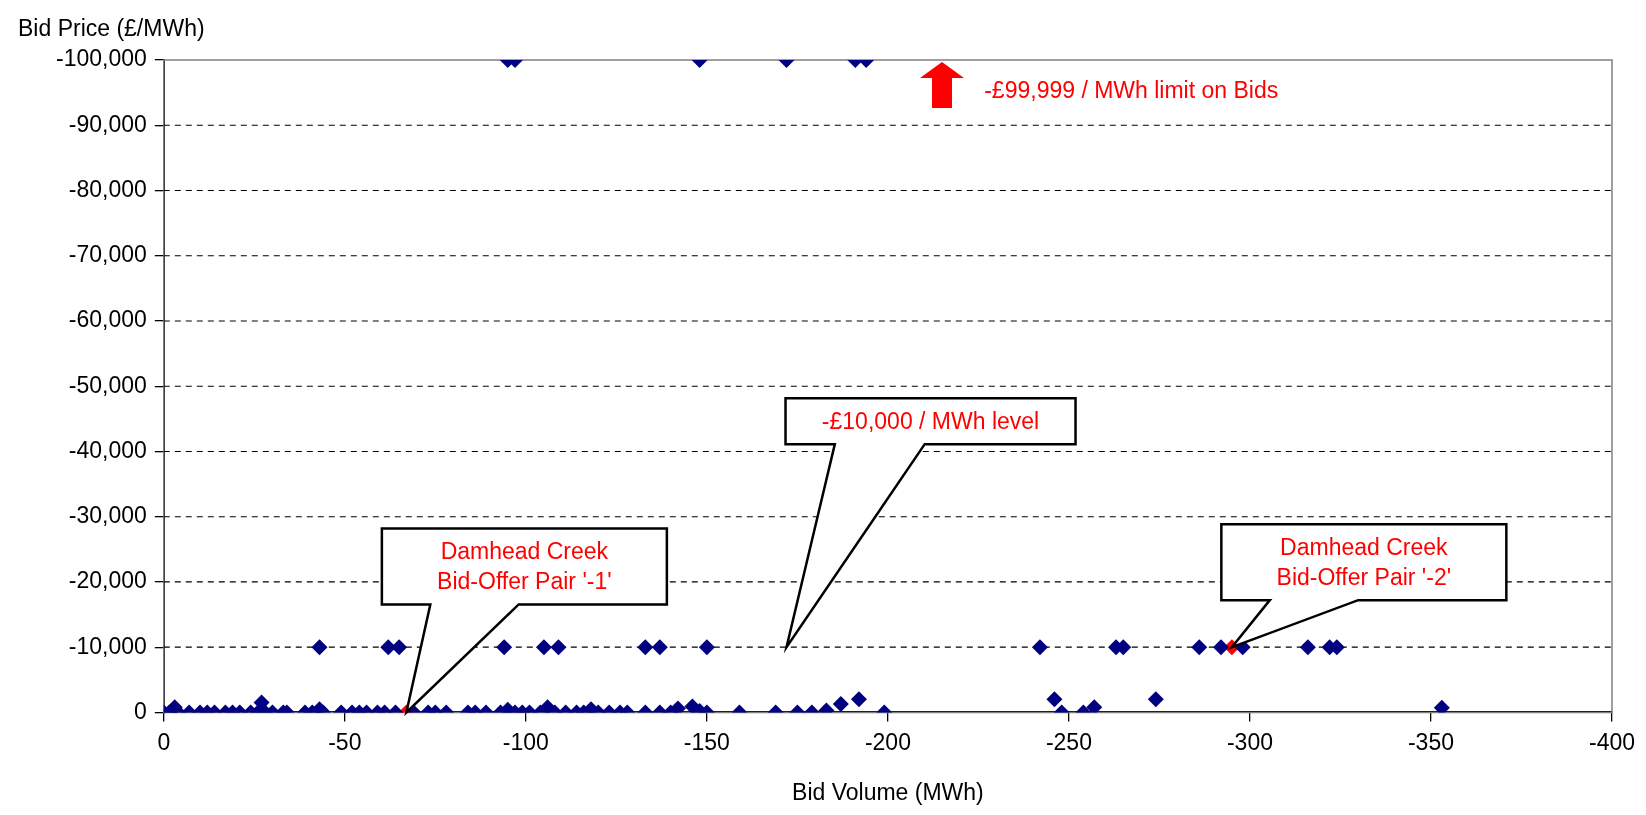 Image resolution: width=1646 pixels, height=815 pixels. What do you see at coordinates (107, 319) in the screenshot?
I see `y-tick-label: -60,000` at bounding box center [107, 319].